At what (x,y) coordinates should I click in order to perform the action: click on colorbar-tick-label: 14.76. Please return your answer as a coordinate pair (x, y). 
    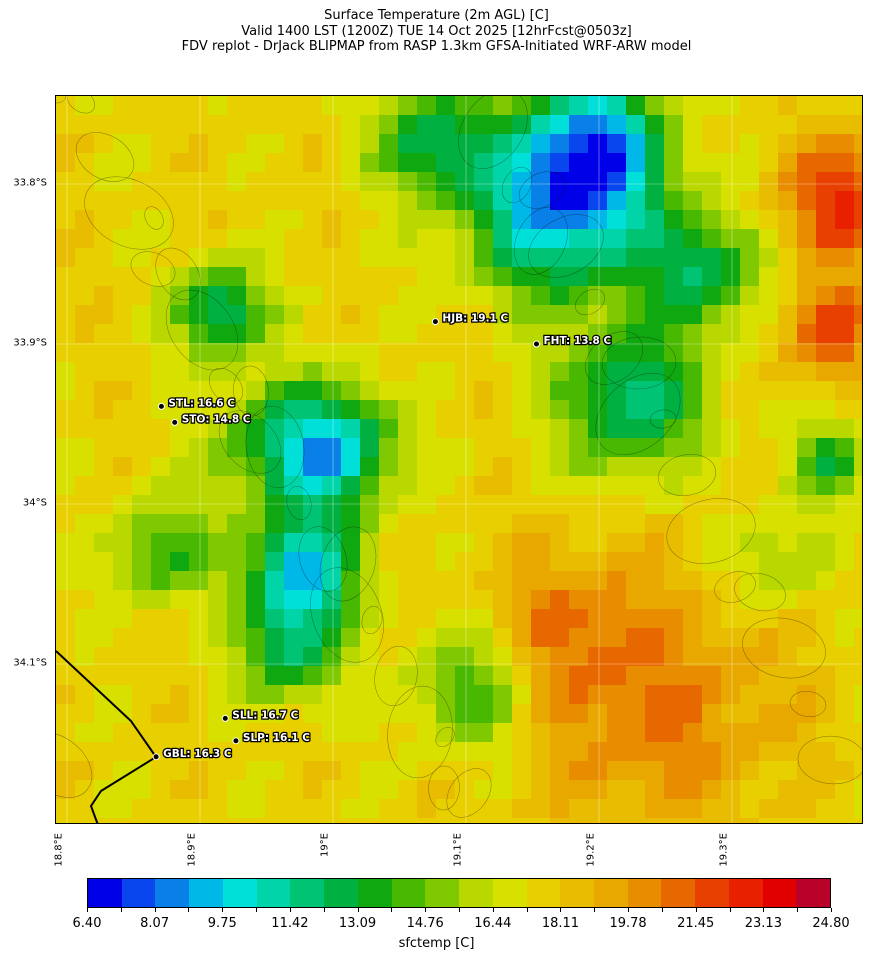
    Looking at the image, I should click on (425, 923).